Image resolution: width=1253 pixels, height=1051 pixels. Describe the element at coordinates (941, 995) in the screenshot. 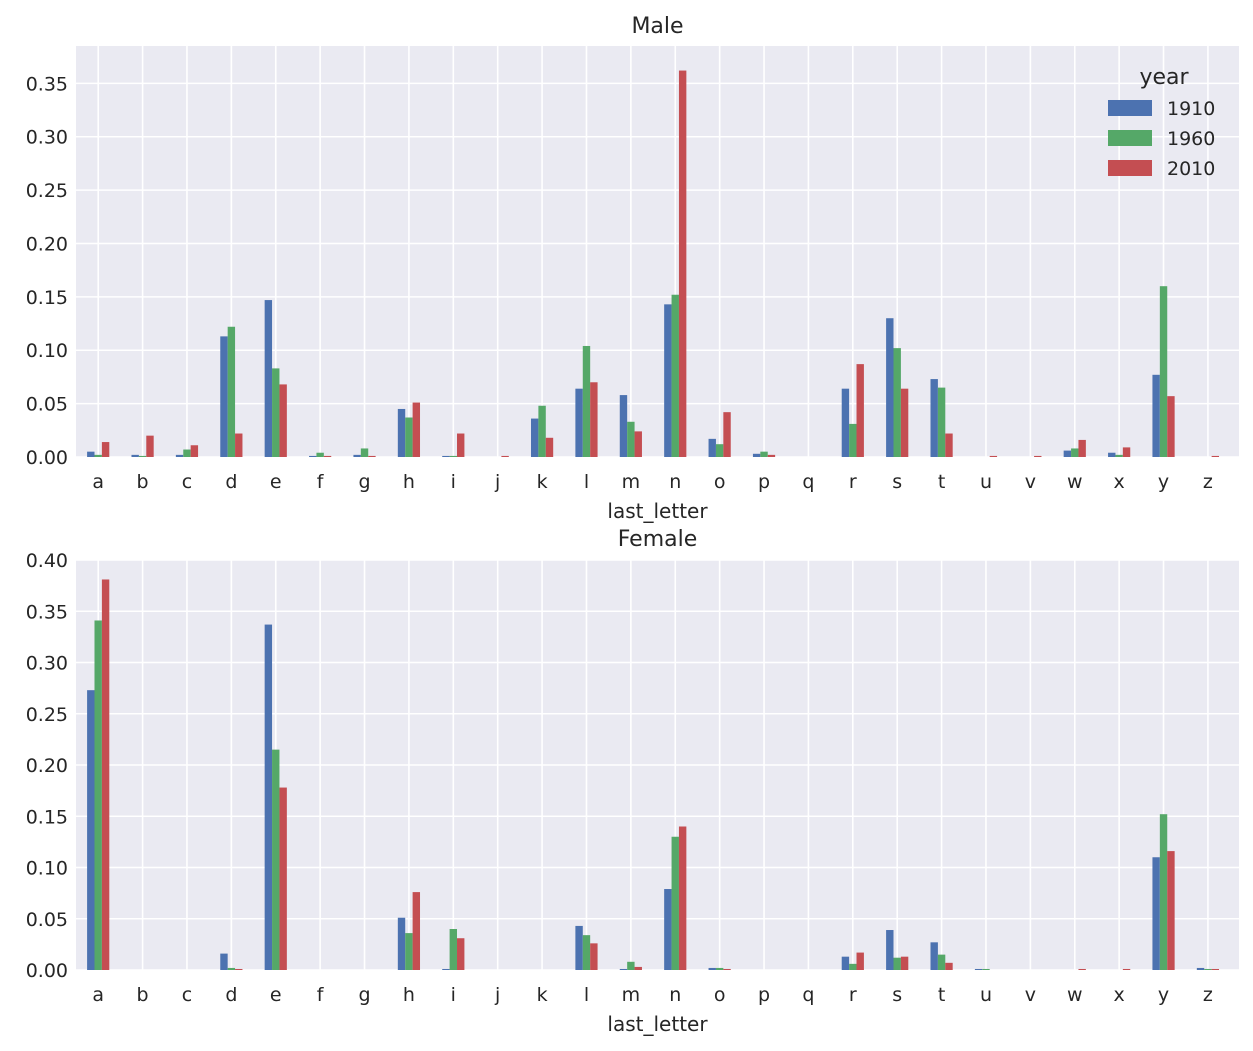

I see `x-tick-label: t` at that location.